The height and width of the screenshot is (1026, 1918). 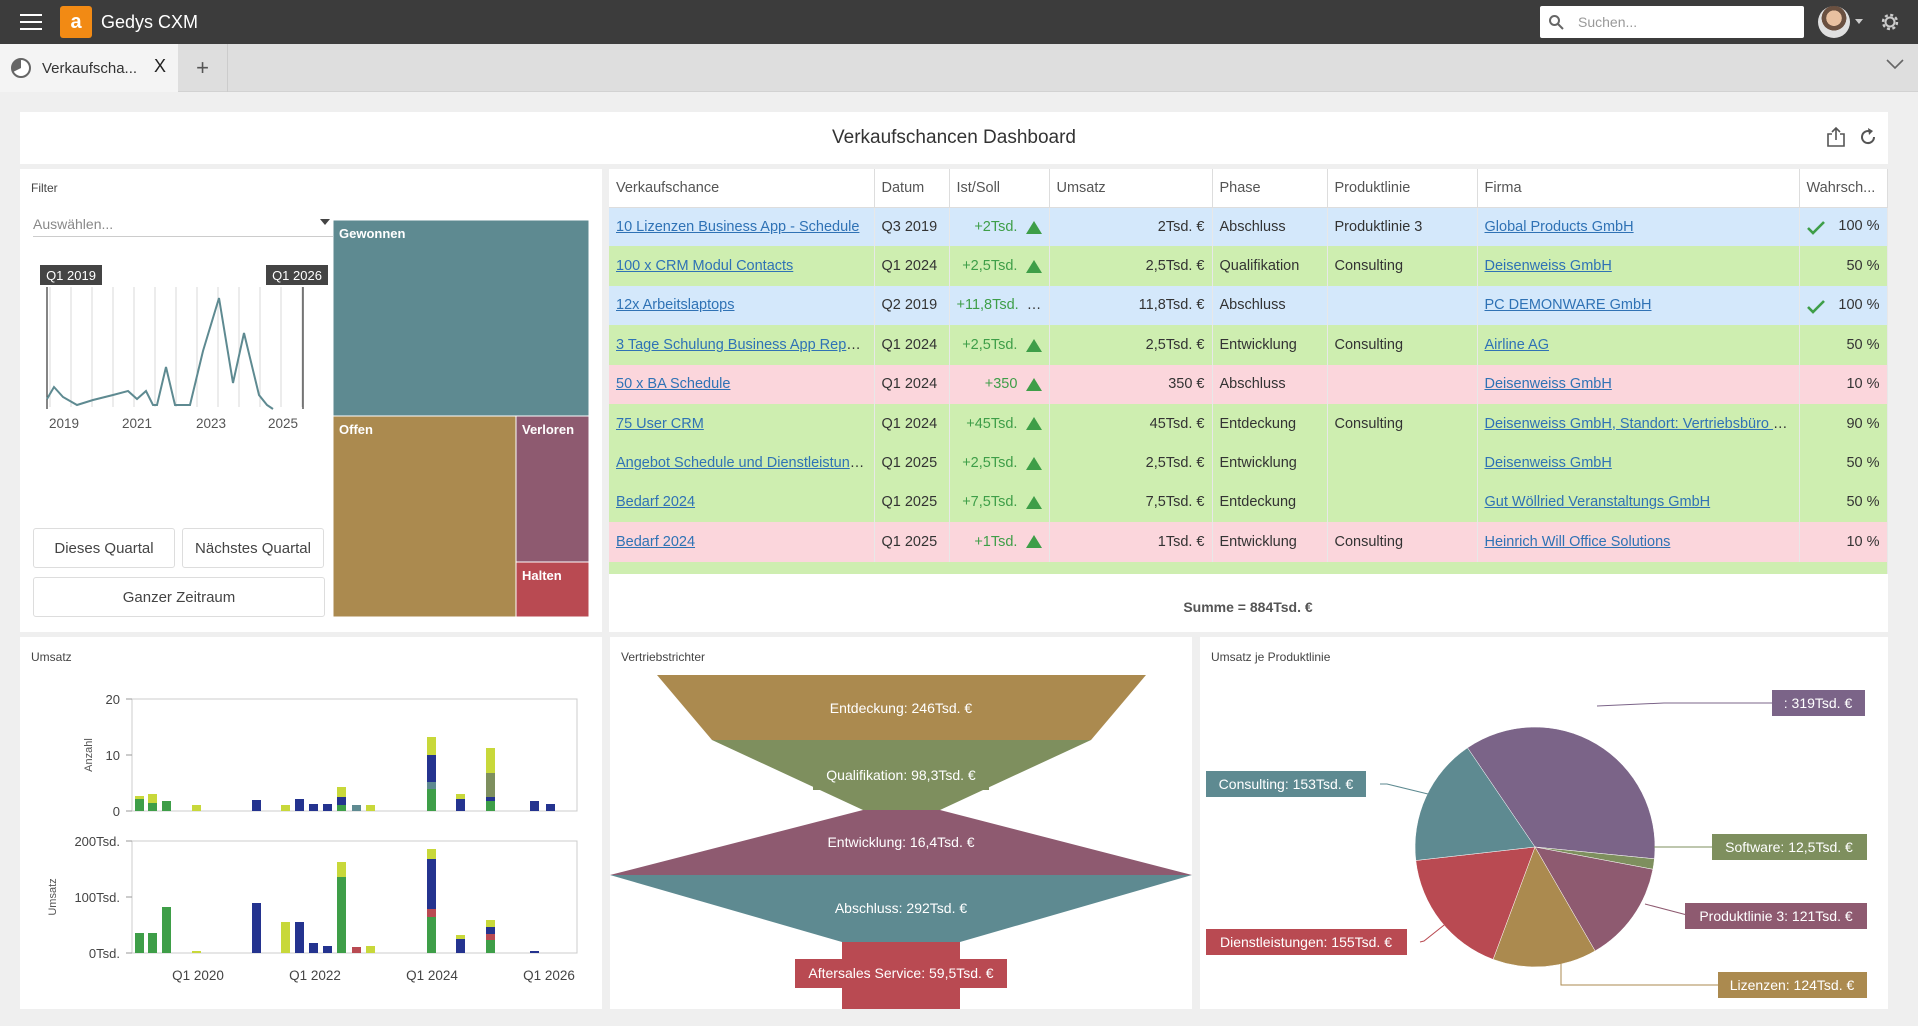 What do you see at coordinates (44, 188) in the screenshot?
I see `filter-title: Filter` at bounding box center [44, 188].